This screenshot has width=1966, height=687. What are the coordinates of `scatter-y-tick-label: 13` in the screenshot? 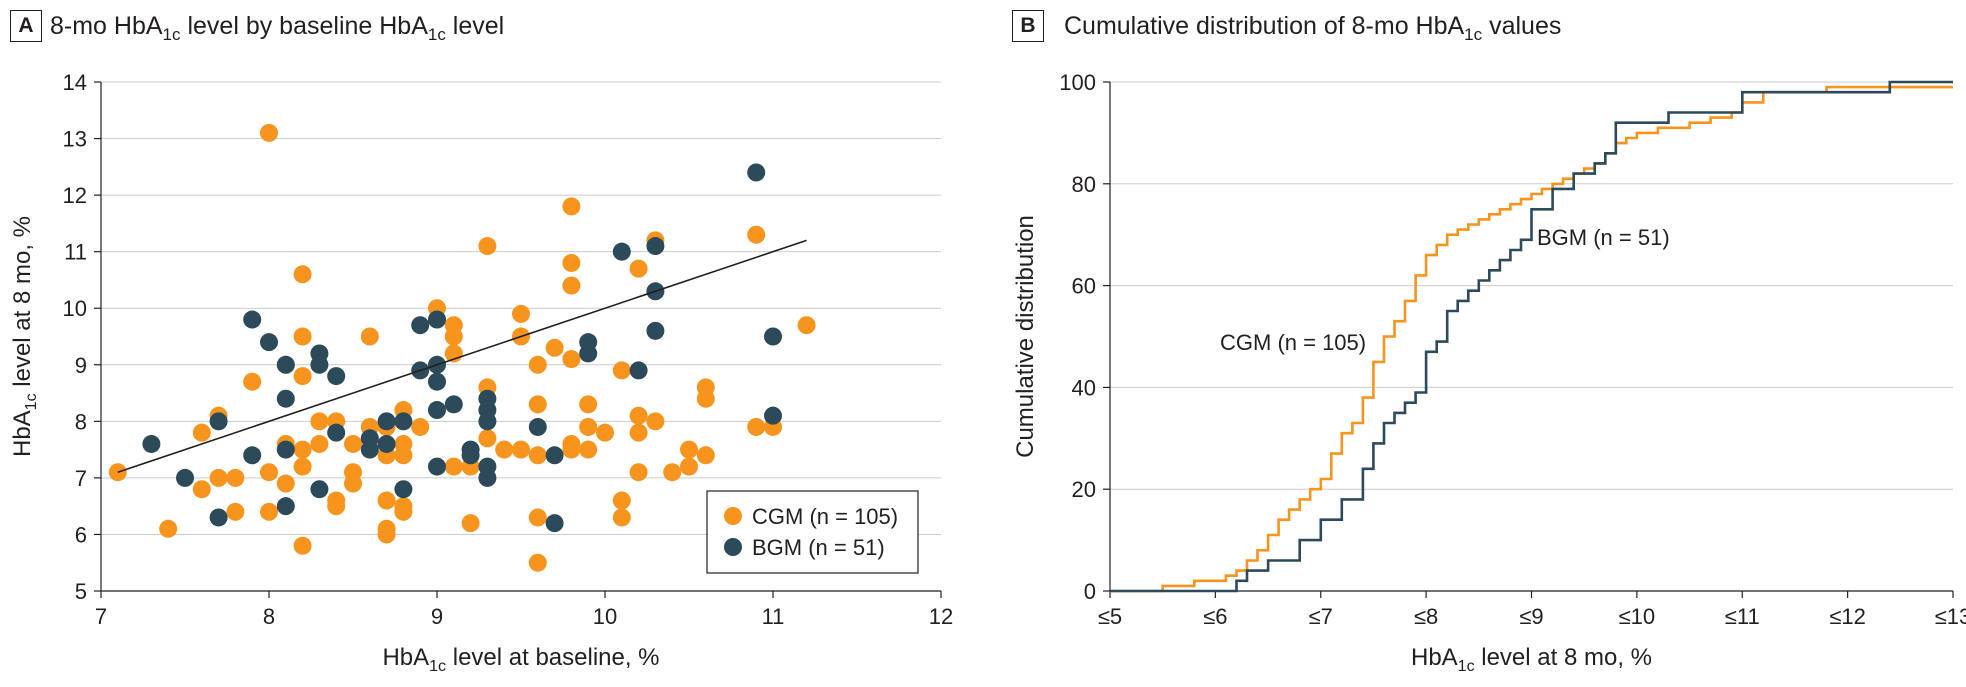 It's located at (75, 139).